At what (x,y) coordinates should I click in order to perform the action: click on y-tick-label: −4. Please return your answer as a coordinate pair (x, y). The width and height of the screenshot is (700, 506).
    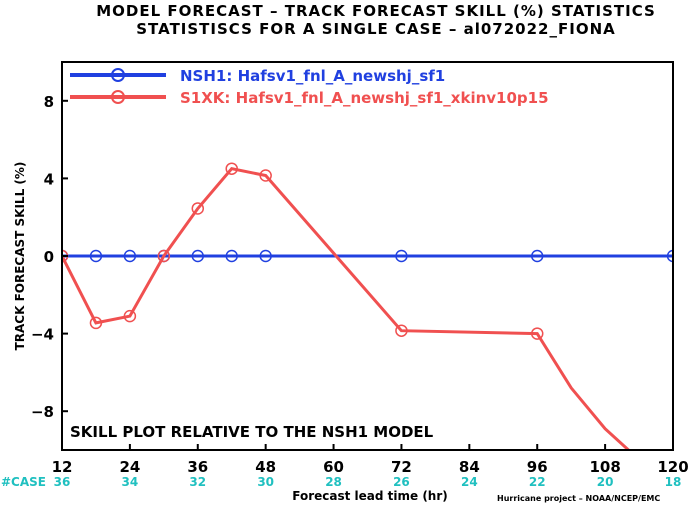
    Looking at the image, I should click on (42, 335).